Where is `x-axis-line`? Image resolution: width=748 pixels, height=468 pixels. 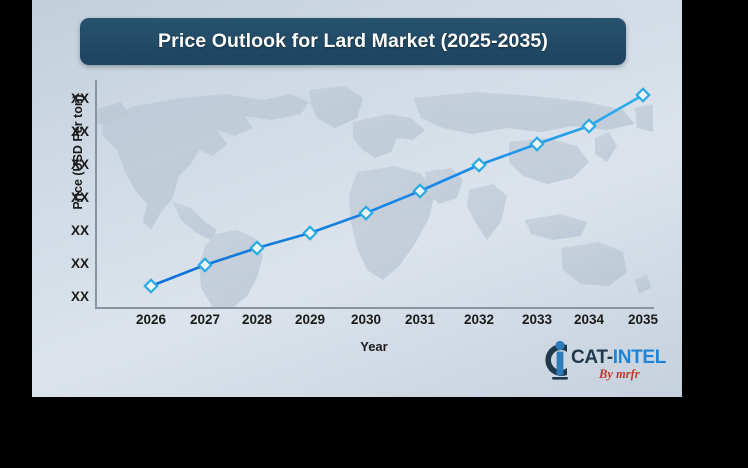 x-axis-line is located at coordinates (374, 308).